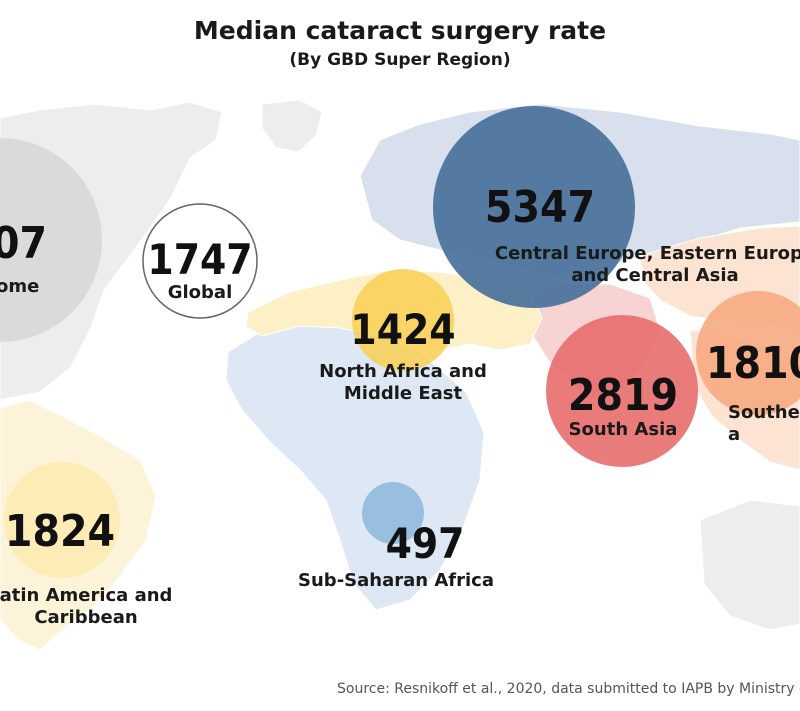  What do you see at coordinates (654, 275) in the screenshot?
I see `bubble-label-central-europe: and Central Asia` at bounding box center [654, 275].